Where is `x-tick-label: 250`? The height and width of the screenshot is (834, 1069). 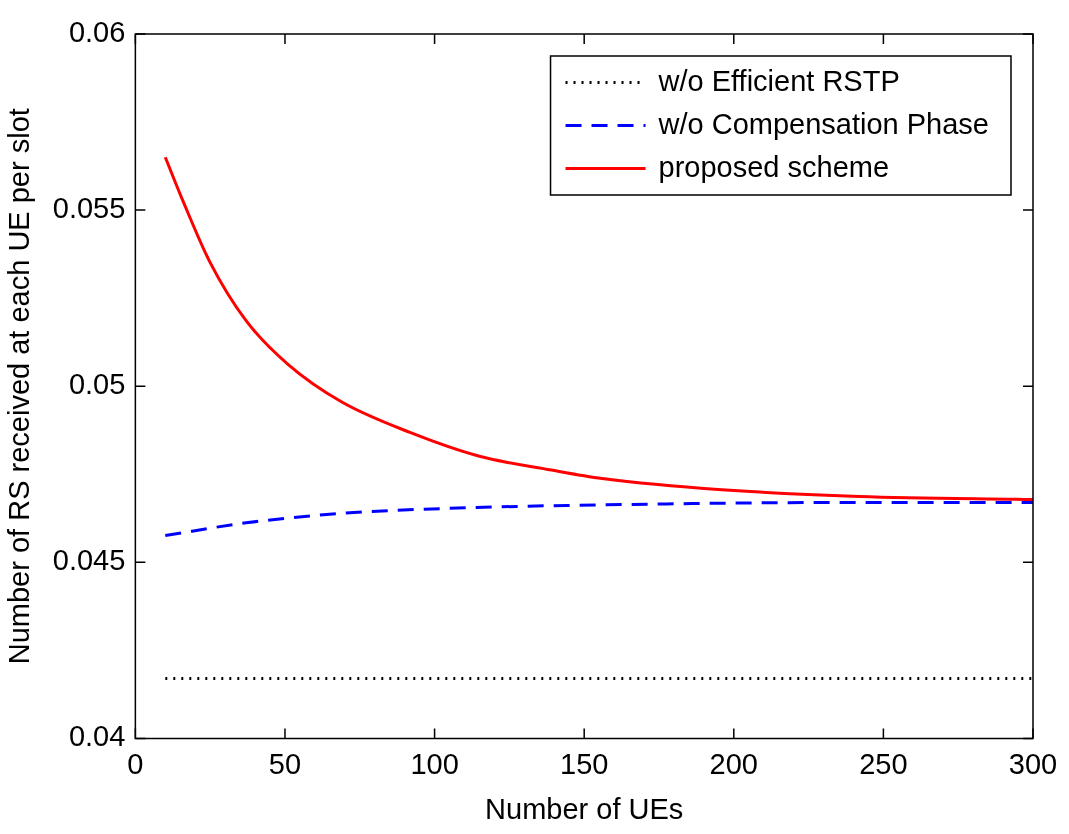
x-tick-label: 250 is located at coordinates (883, 763).